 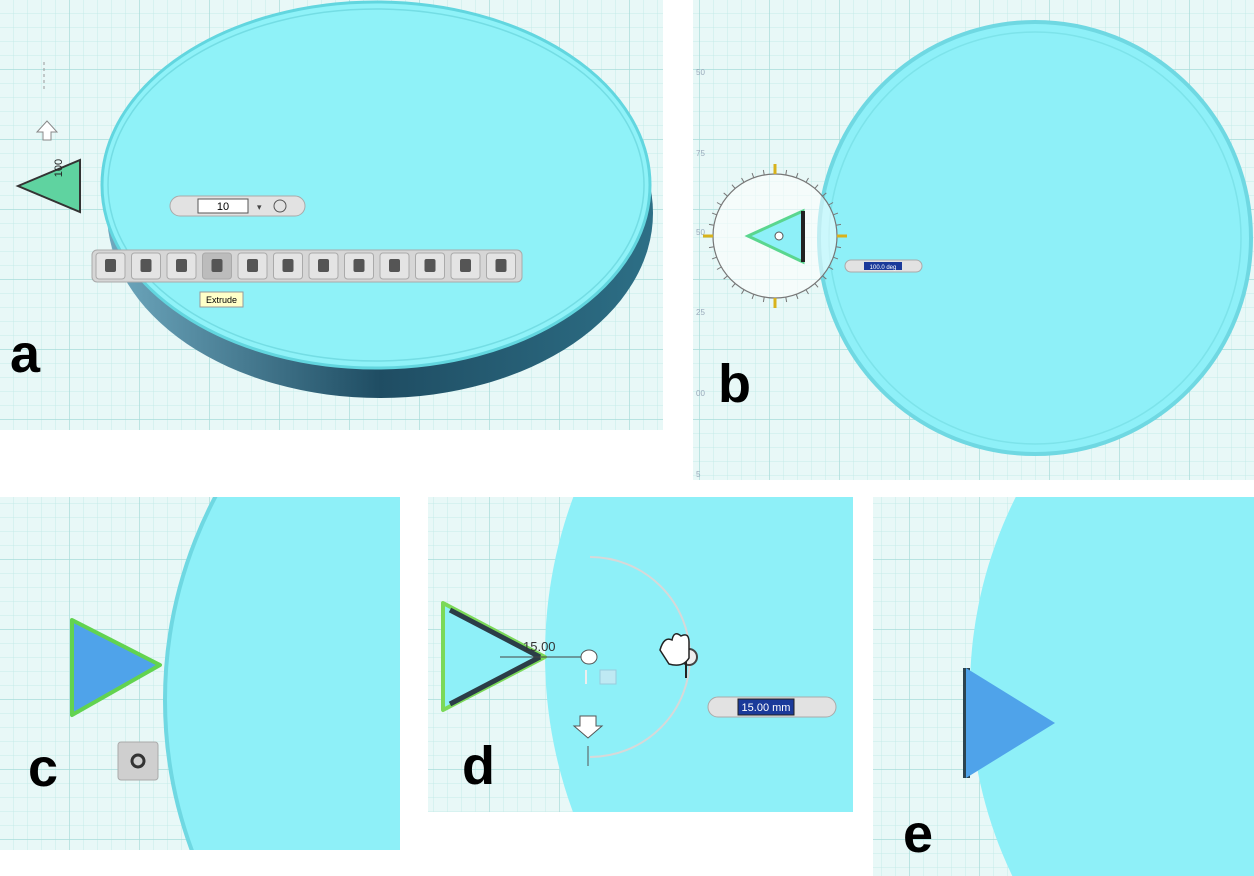 I want to click on hand-cursor, so click(x=674, y=649).